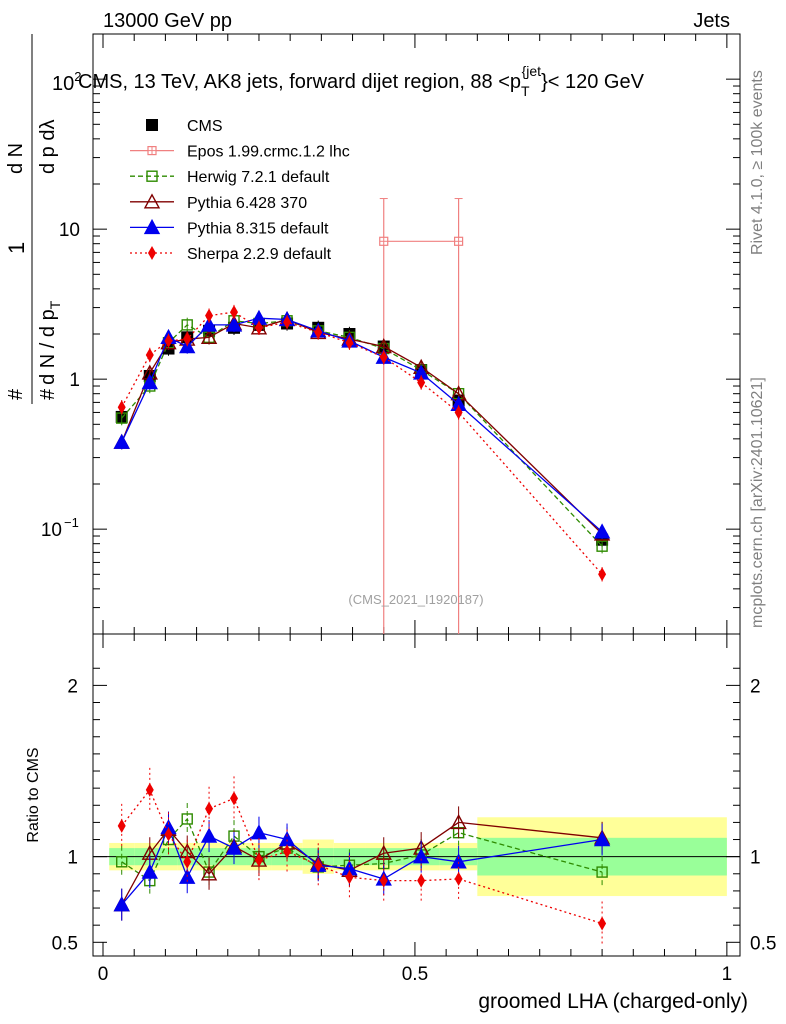 Image resolution: width=786 pixels, height=1024 pixels. What do you see at coordinates (258, 228) in the screenshot?
I see `legend-label-pythia8: Pythia 8.315 default` at bounding box center [258, 228].